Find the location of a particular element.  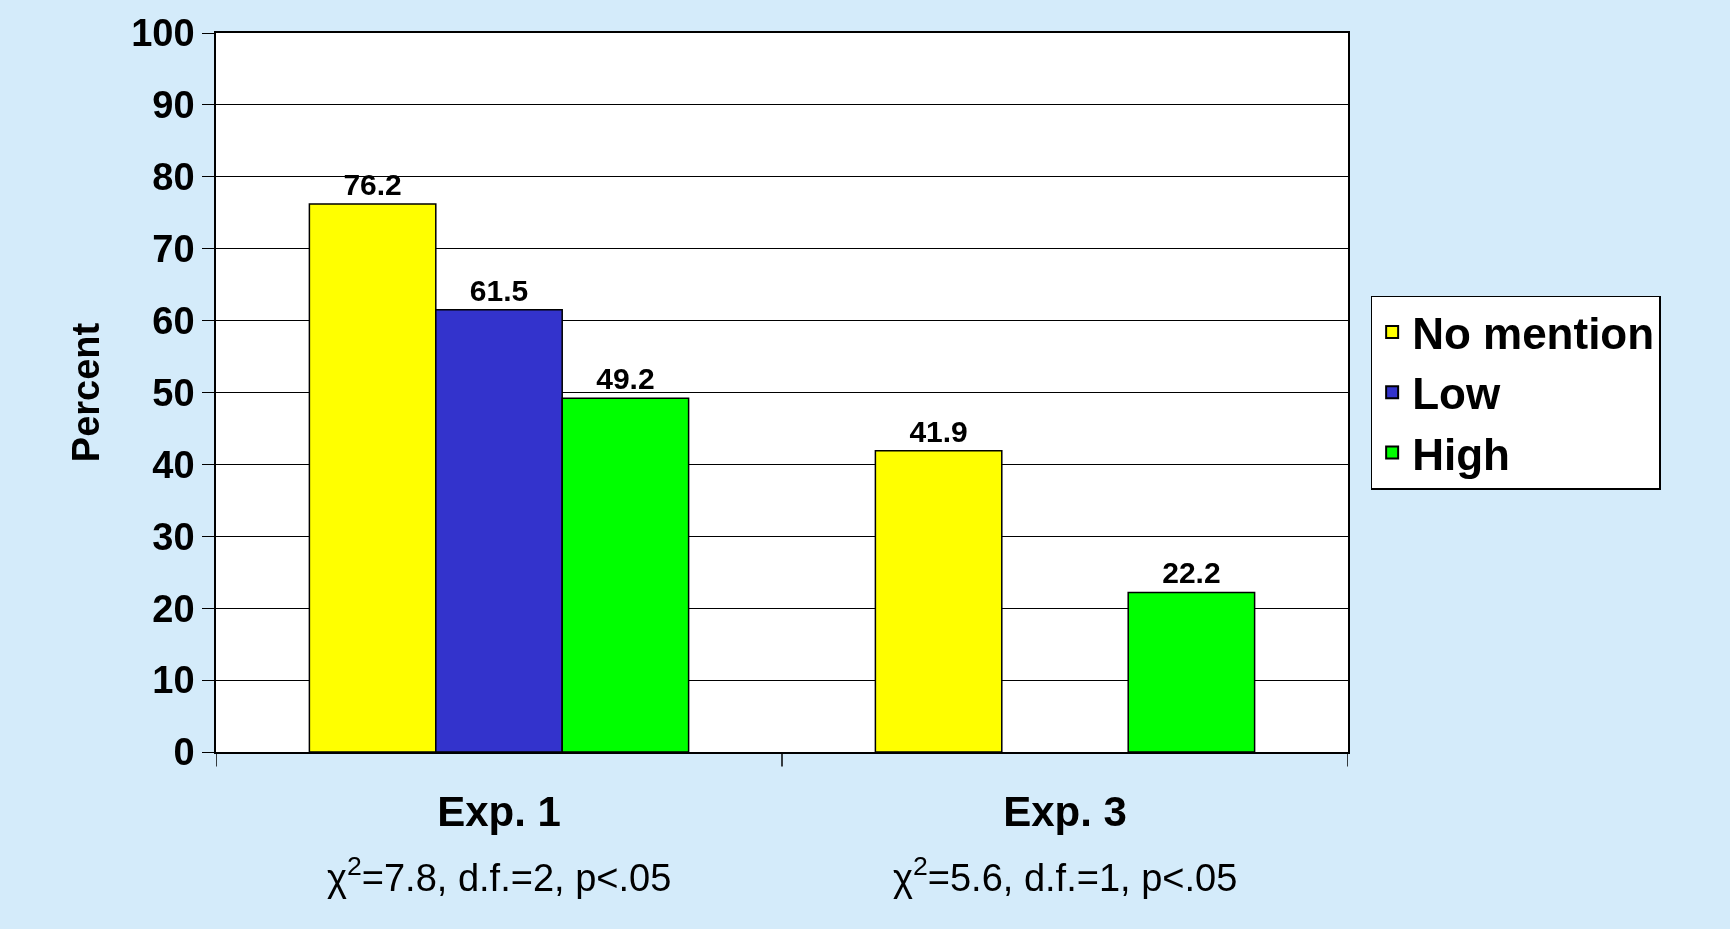

y-tick-label: 70 is located at coordinates (173, 249).